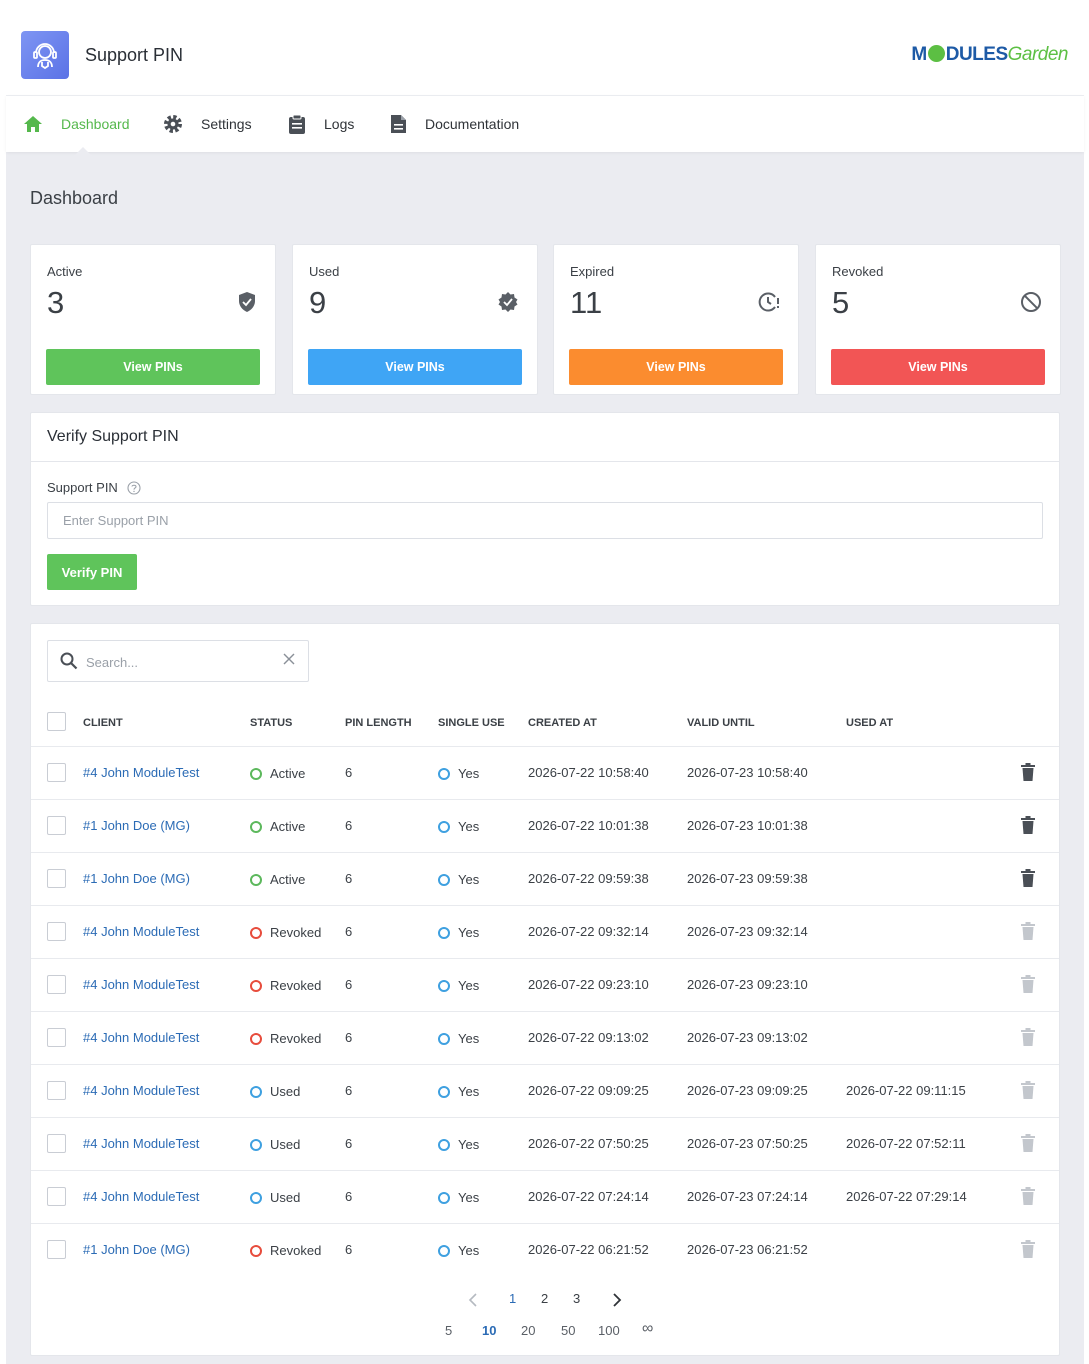 This screenshot has height=1364, width=1089. I want to click on page-3: 3, so click(577, 1298).